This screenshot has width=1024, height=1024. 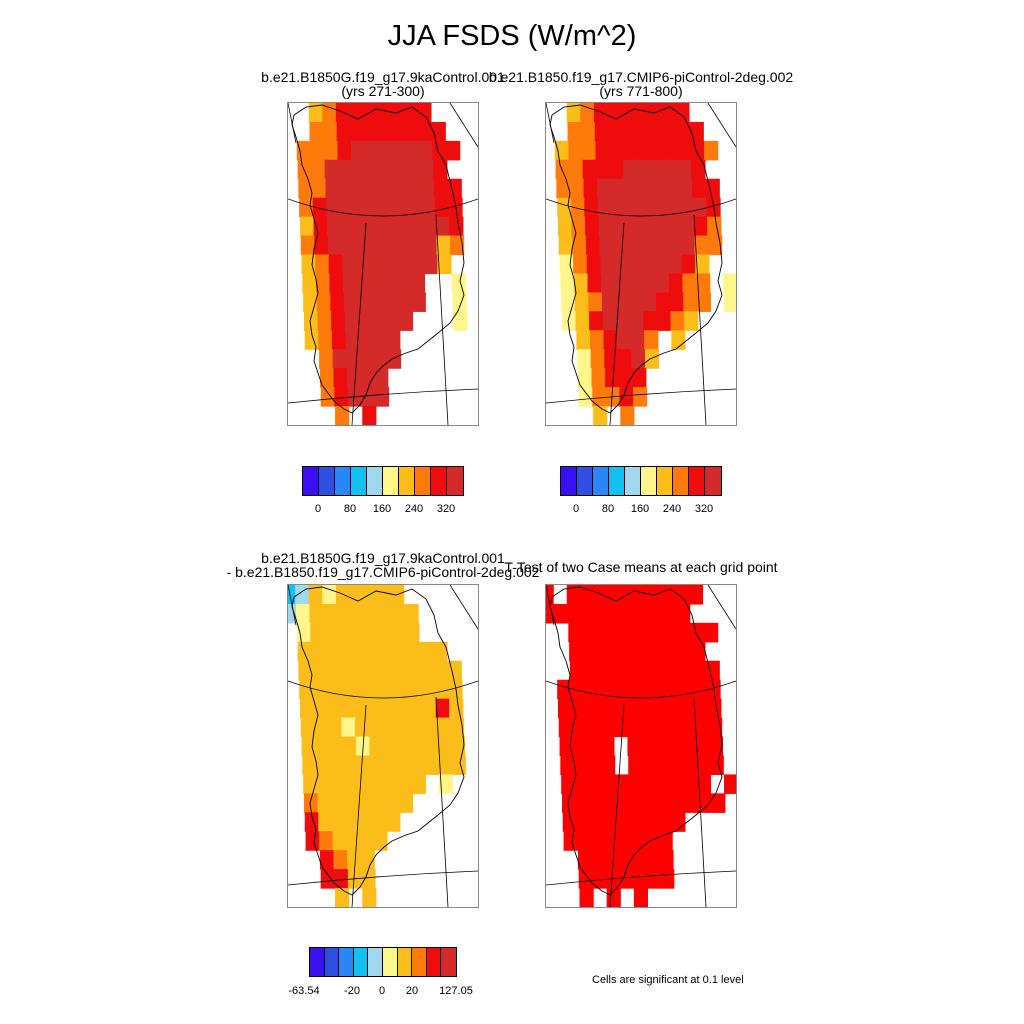 I want to click on colorbar-case1-label: 80, so click(x=350, y=509).